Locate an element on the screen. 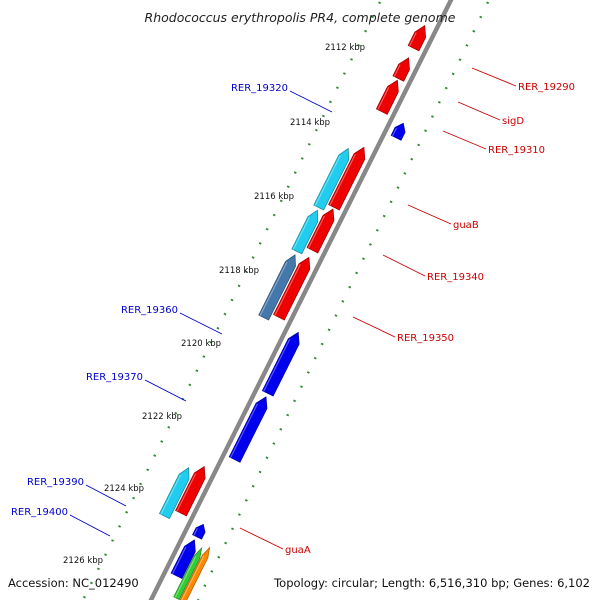 This screenshot has height=600, width=600. feature-arrow-guaa-track-highlight is located at coordinates (171, 494).